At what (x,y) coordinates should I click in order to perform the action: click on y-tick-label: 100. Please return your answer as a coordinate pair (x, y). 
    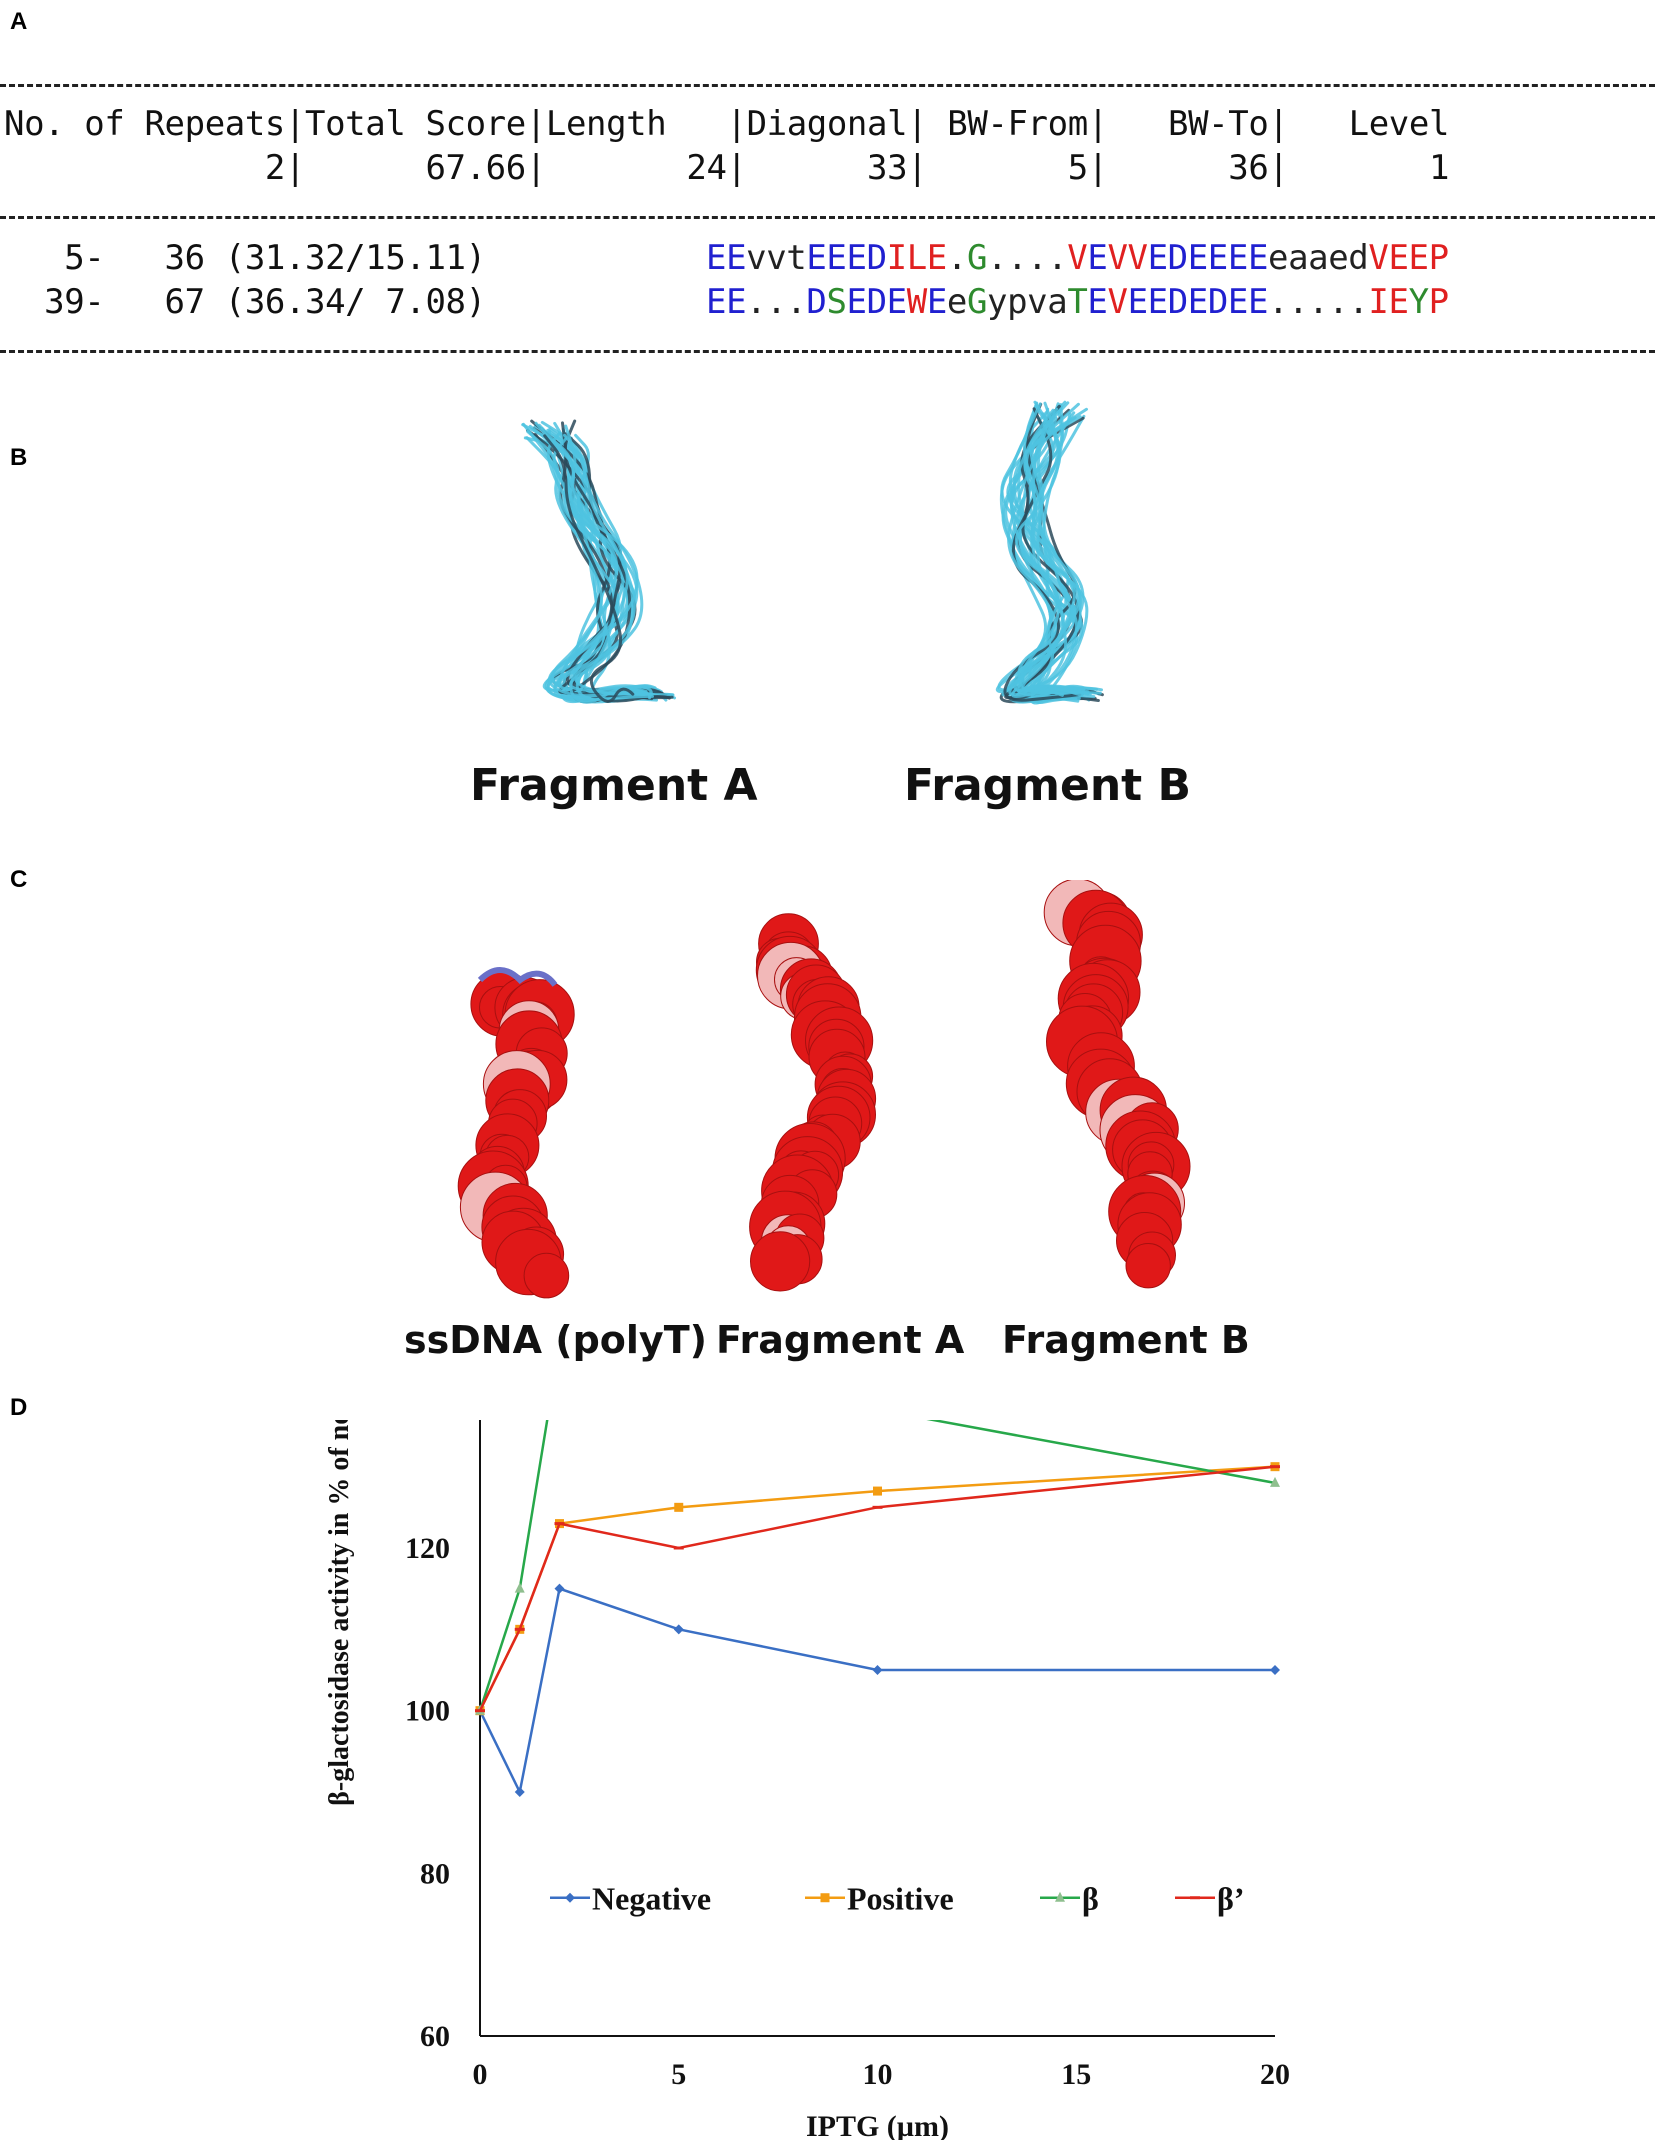
    Looking at the image, I should click on (427, 1711).